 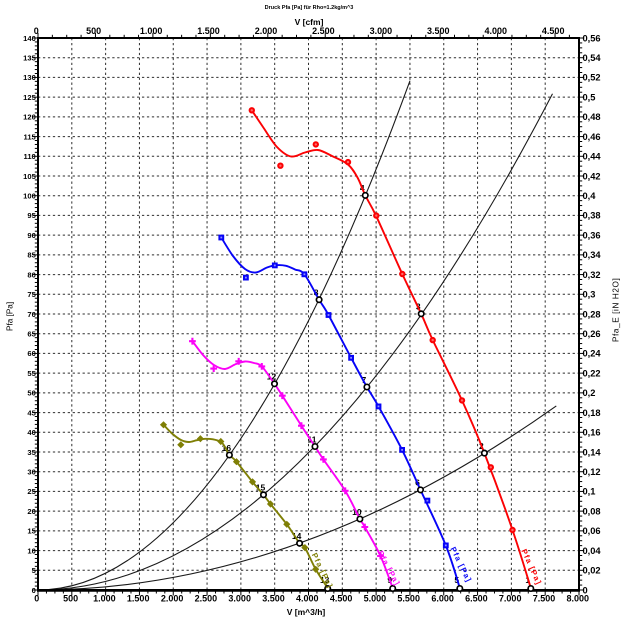 What do you see at coordinates (616, 310) in the screenshot?
I see `svg-text: Pfa_E [iN H2O]` at bounding box center [616, 310].